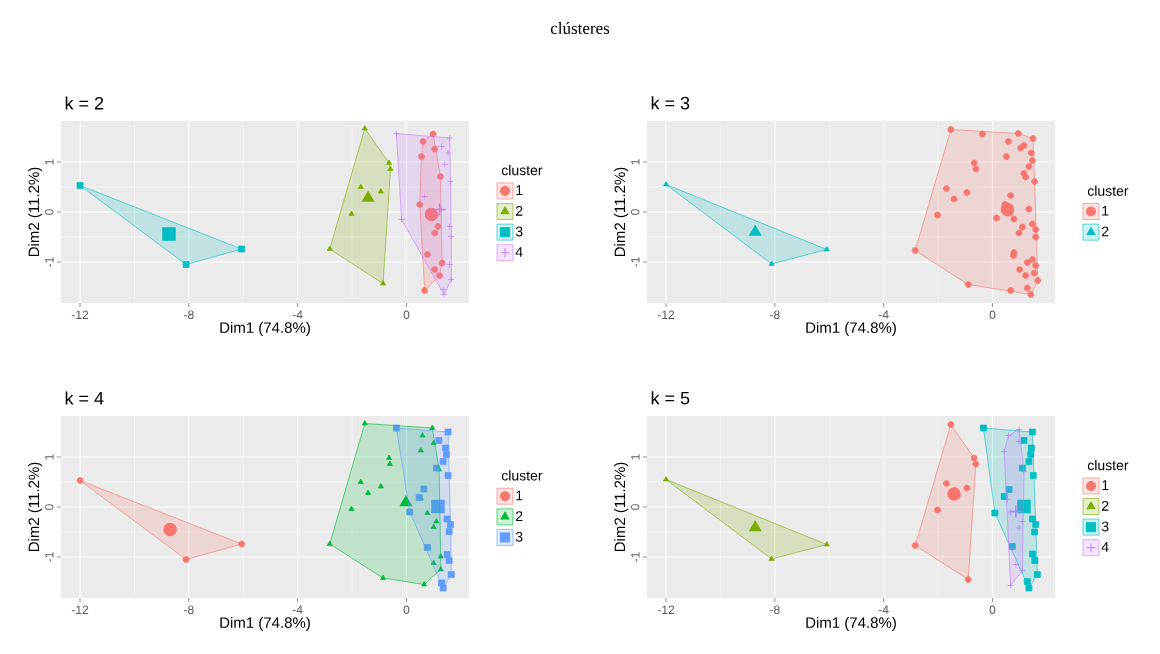 Image resolution: width=1160 pixels, height=654 pixels. I want to click on chart-title: k = 5, so click(670, 398).